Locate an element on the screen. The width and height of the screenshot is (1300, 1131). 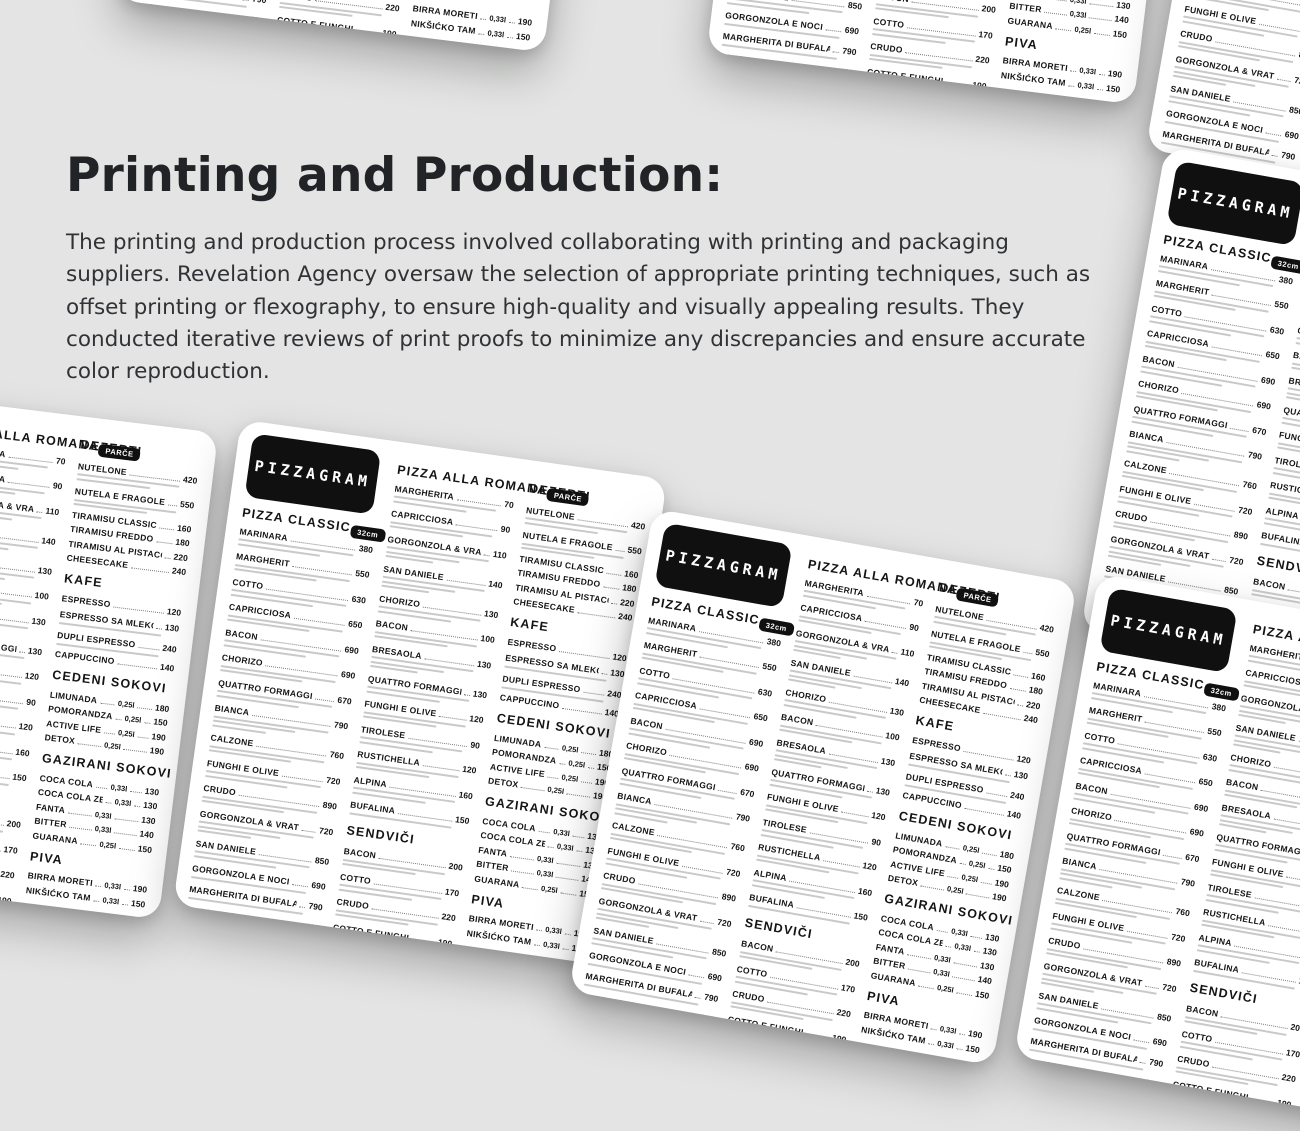
item-price: 550 is located at coordinates (187, 505).